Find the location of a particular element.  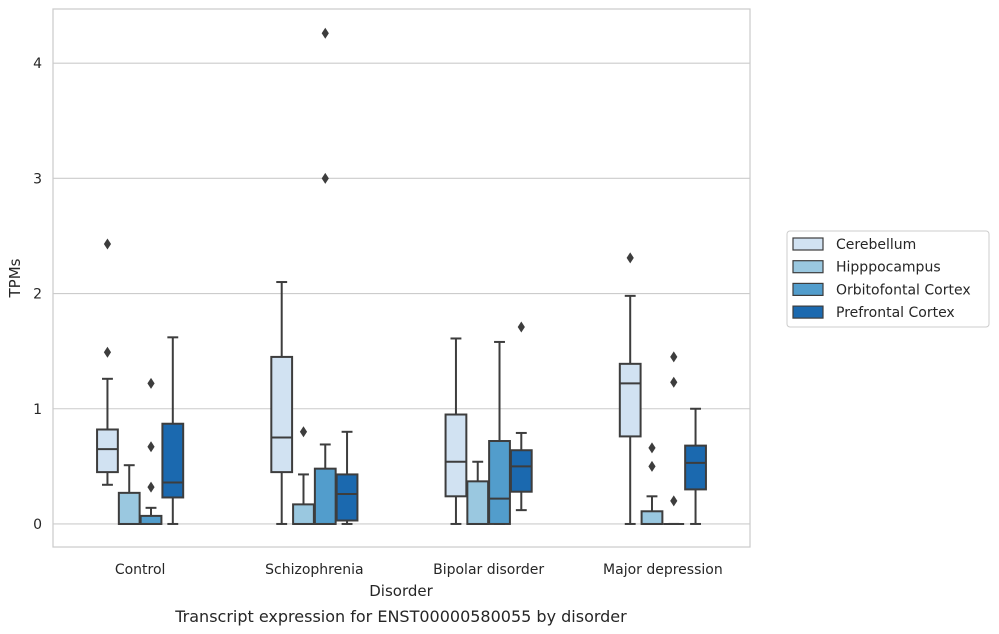

x-axis-label: Disorder is located at coordinates (401, 591).